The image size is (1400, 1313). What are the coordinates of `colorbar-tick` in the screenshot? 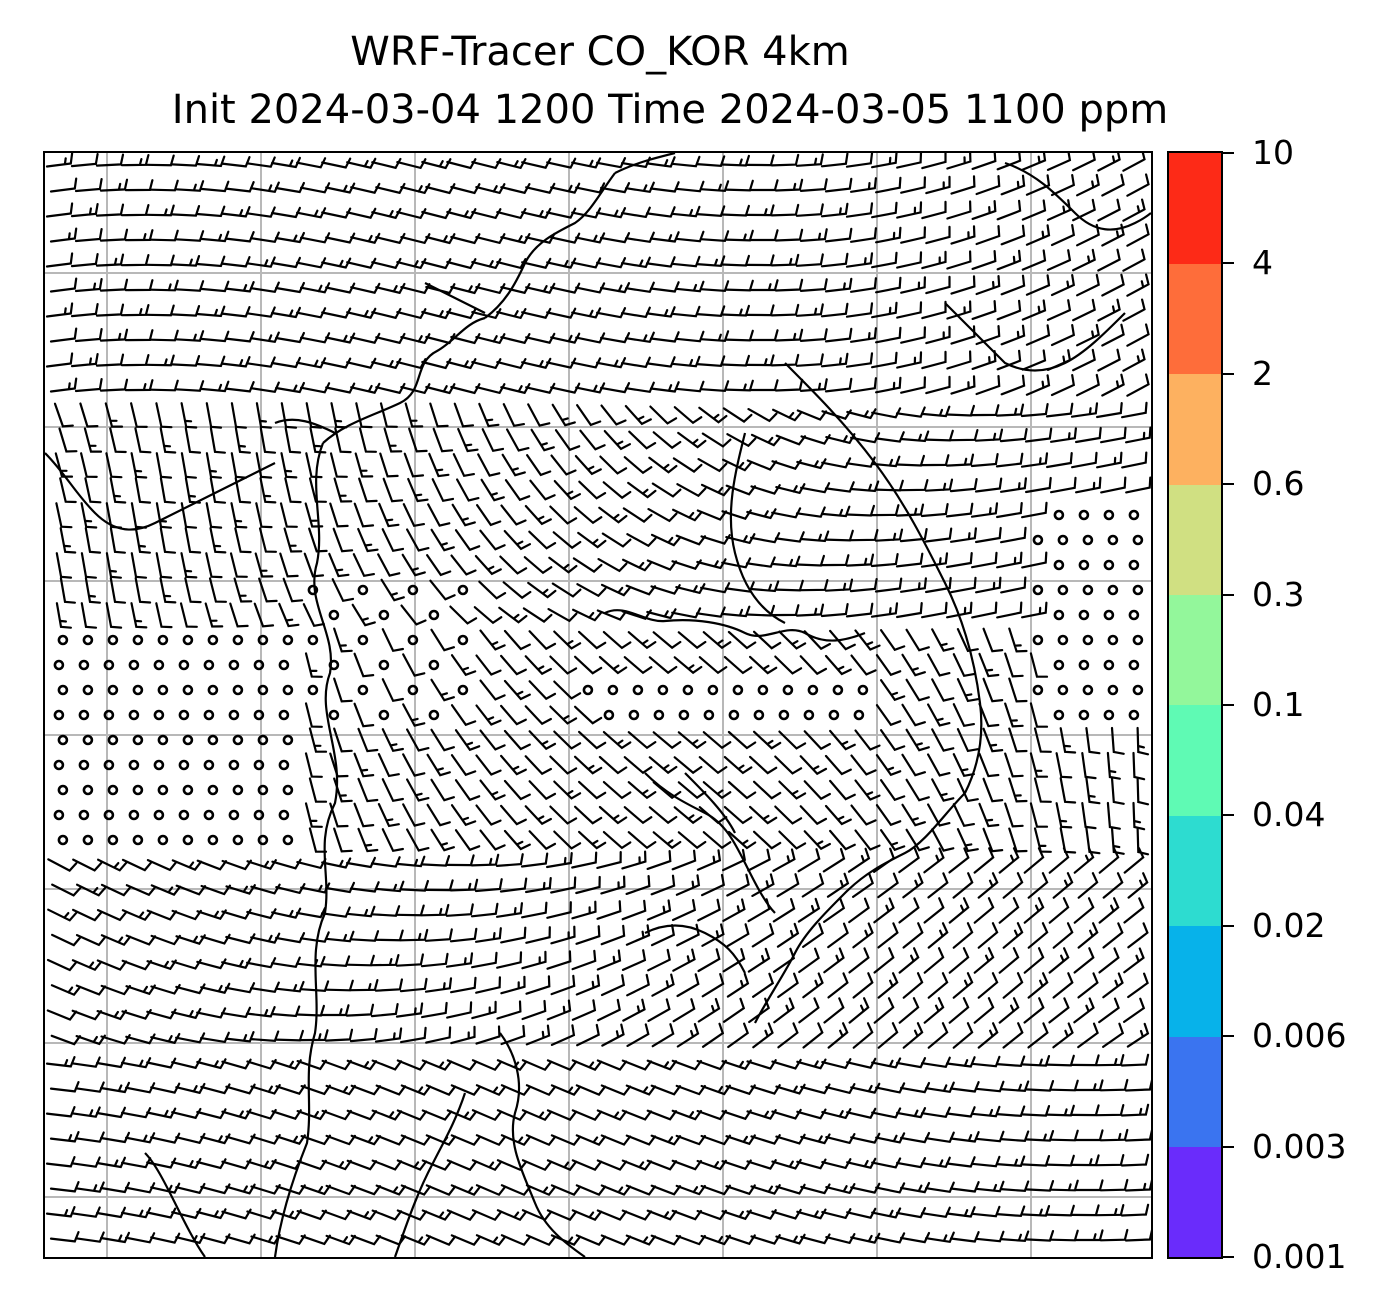 It's located at (1228, 484).